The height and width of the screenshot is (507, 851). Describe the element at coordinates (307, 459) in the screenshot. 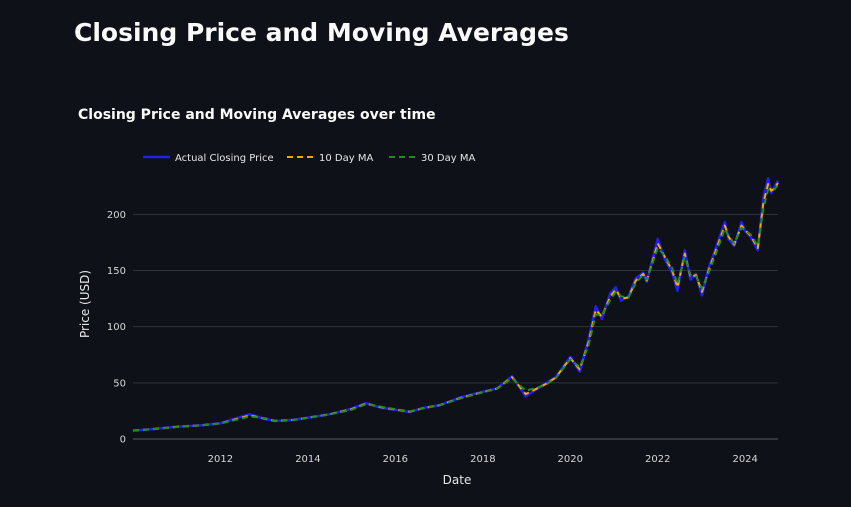

I see `x-tick-label: 2014` at that location.